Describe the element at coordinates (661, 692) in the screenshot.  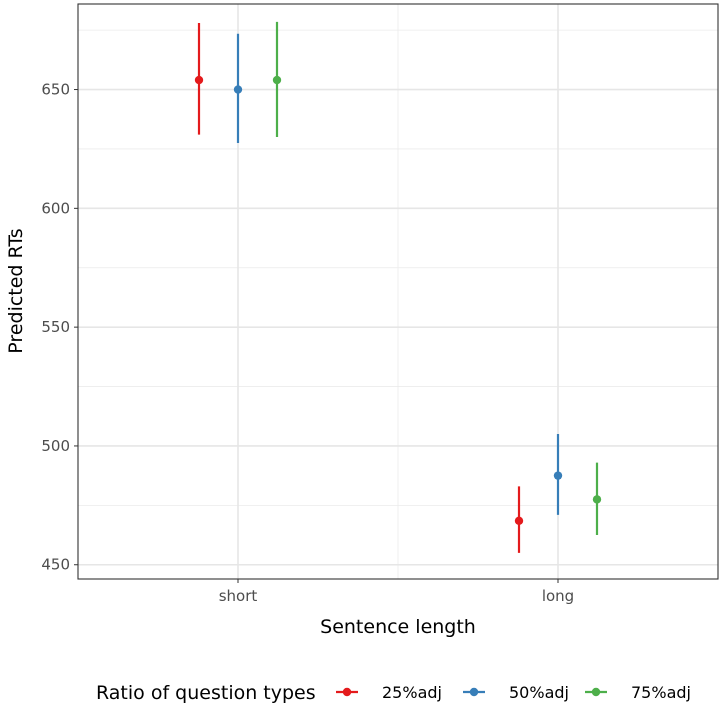
I see `legend-label: 75%adj` at that location.